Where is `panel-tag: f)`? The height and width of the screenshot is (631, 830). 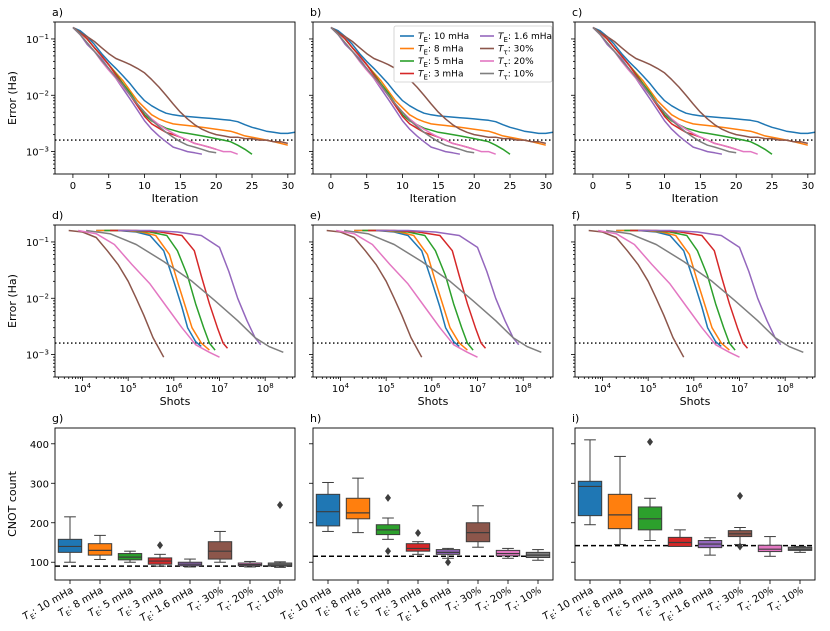 panel-tag: f) is located at coordinates (576, 215).